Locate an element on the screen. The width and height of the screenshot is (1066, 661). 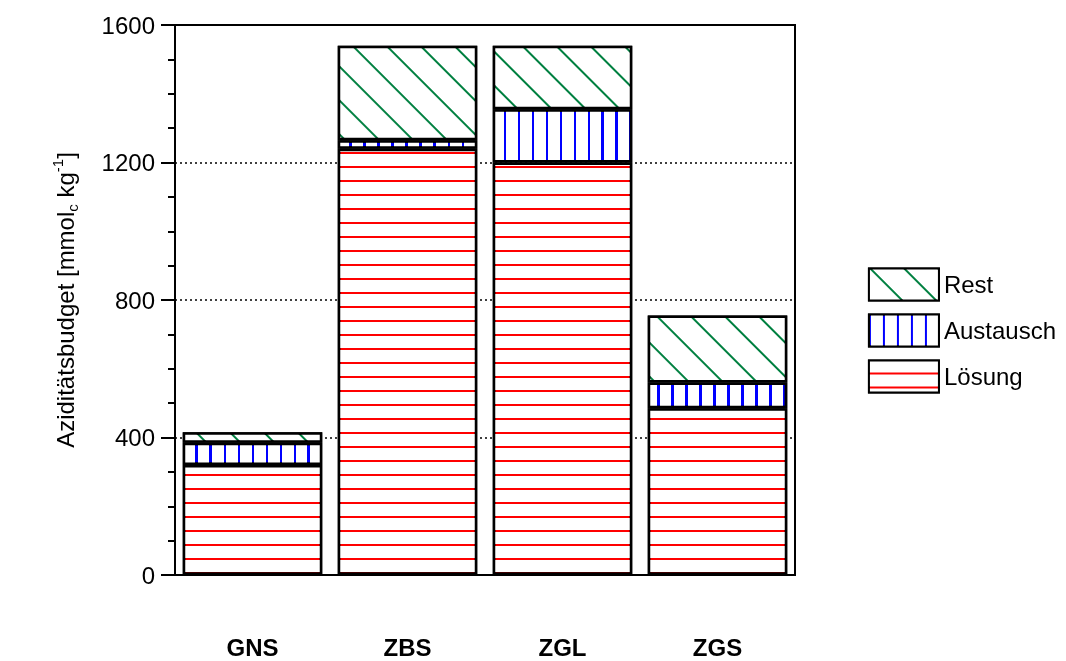
y-tick-label: 0 is located at coordinates (148, 575).